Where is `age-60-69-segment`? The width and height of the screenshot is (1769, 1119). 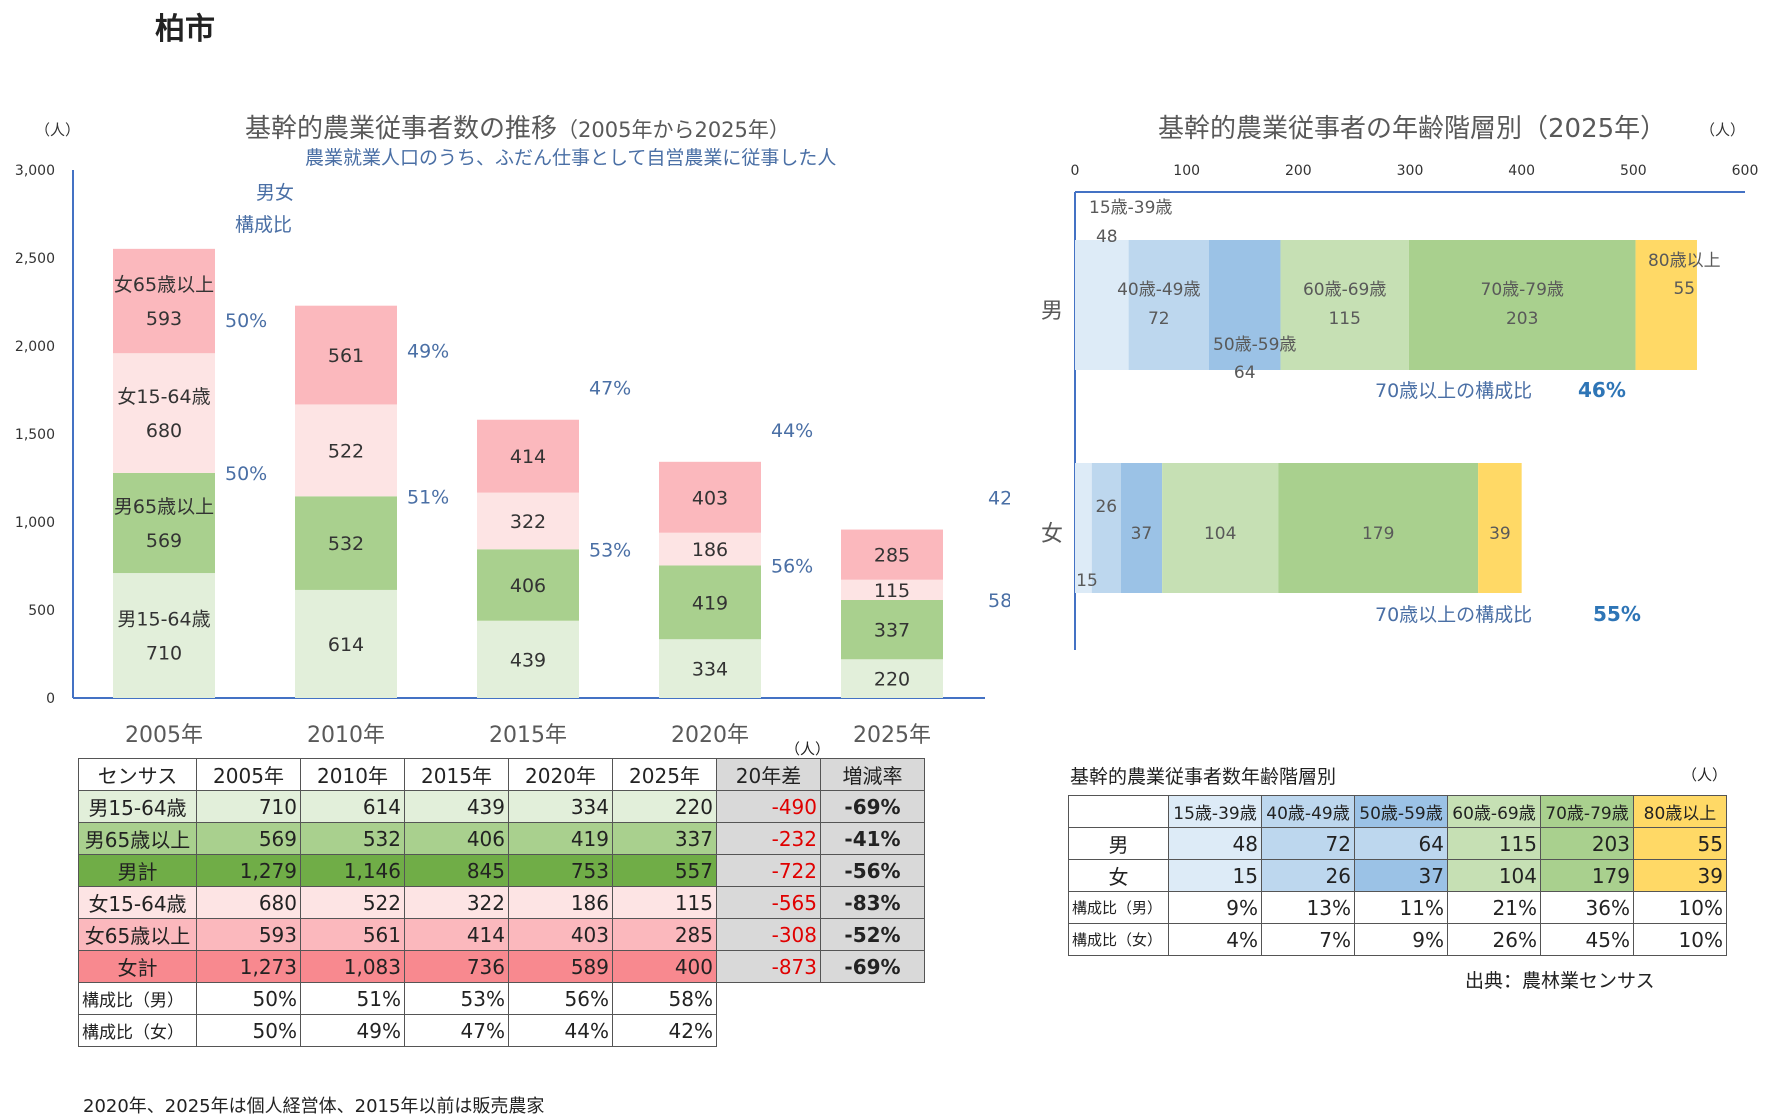
age-60-69-segment is located at coordinates (1344, 305).